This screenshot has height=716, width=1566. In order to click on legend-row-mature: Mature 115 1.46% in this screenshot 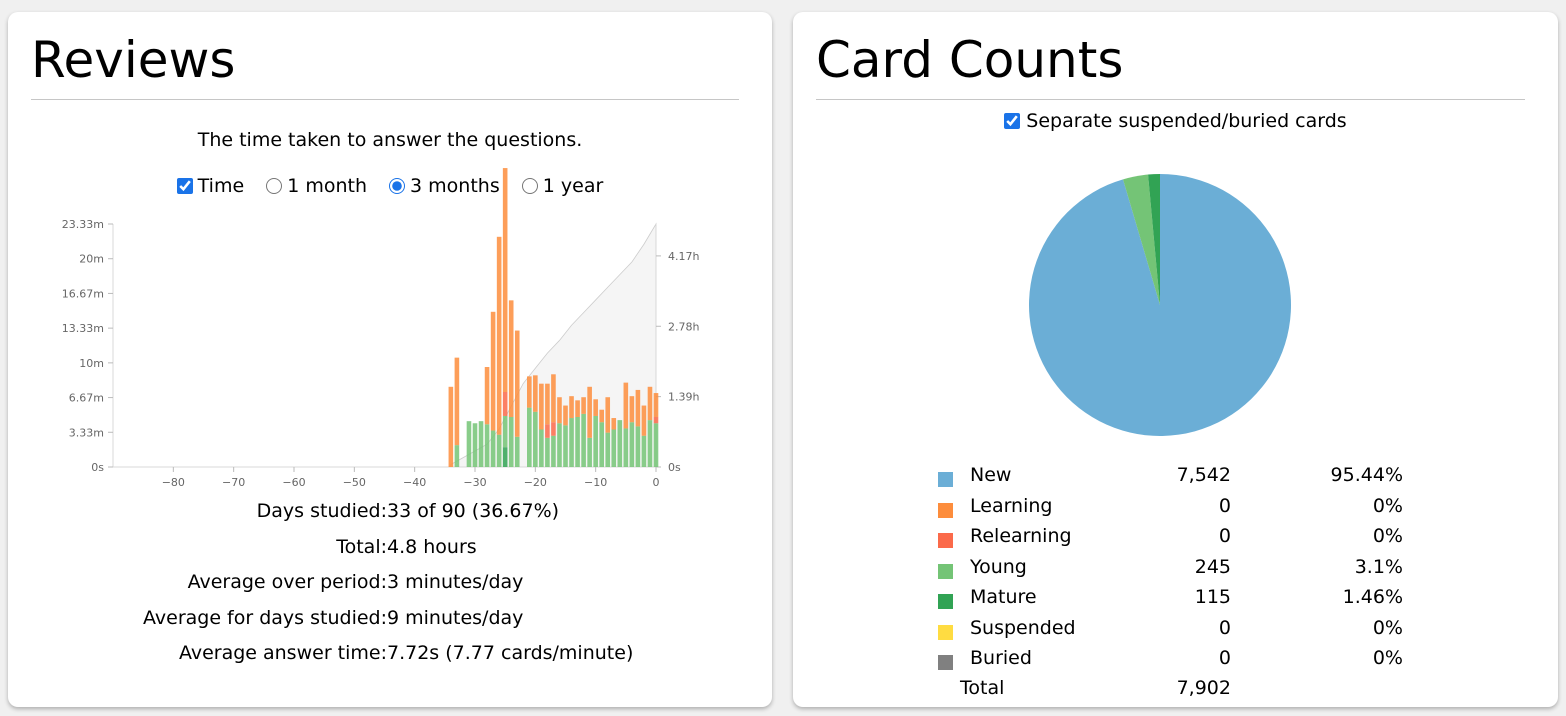, I will do `click(1175, 599)`.